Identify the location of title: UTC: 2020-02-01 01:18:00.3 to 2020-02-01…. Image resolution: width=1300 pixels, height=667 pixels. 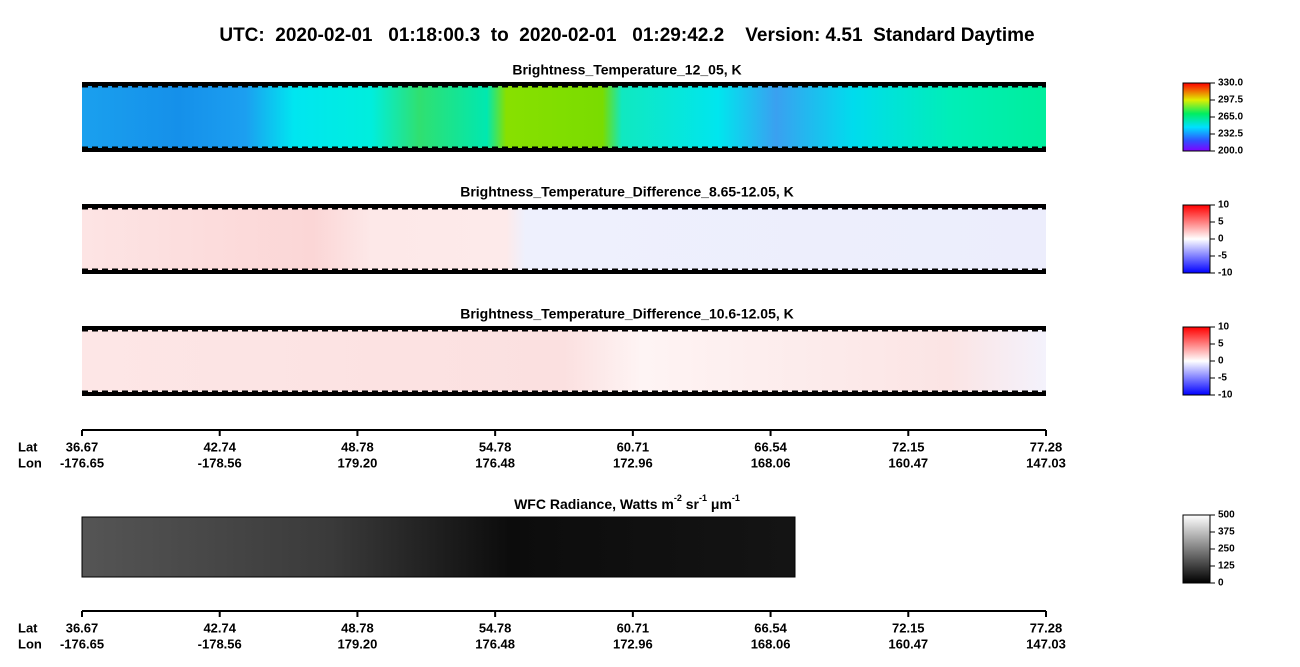
(626, 35).